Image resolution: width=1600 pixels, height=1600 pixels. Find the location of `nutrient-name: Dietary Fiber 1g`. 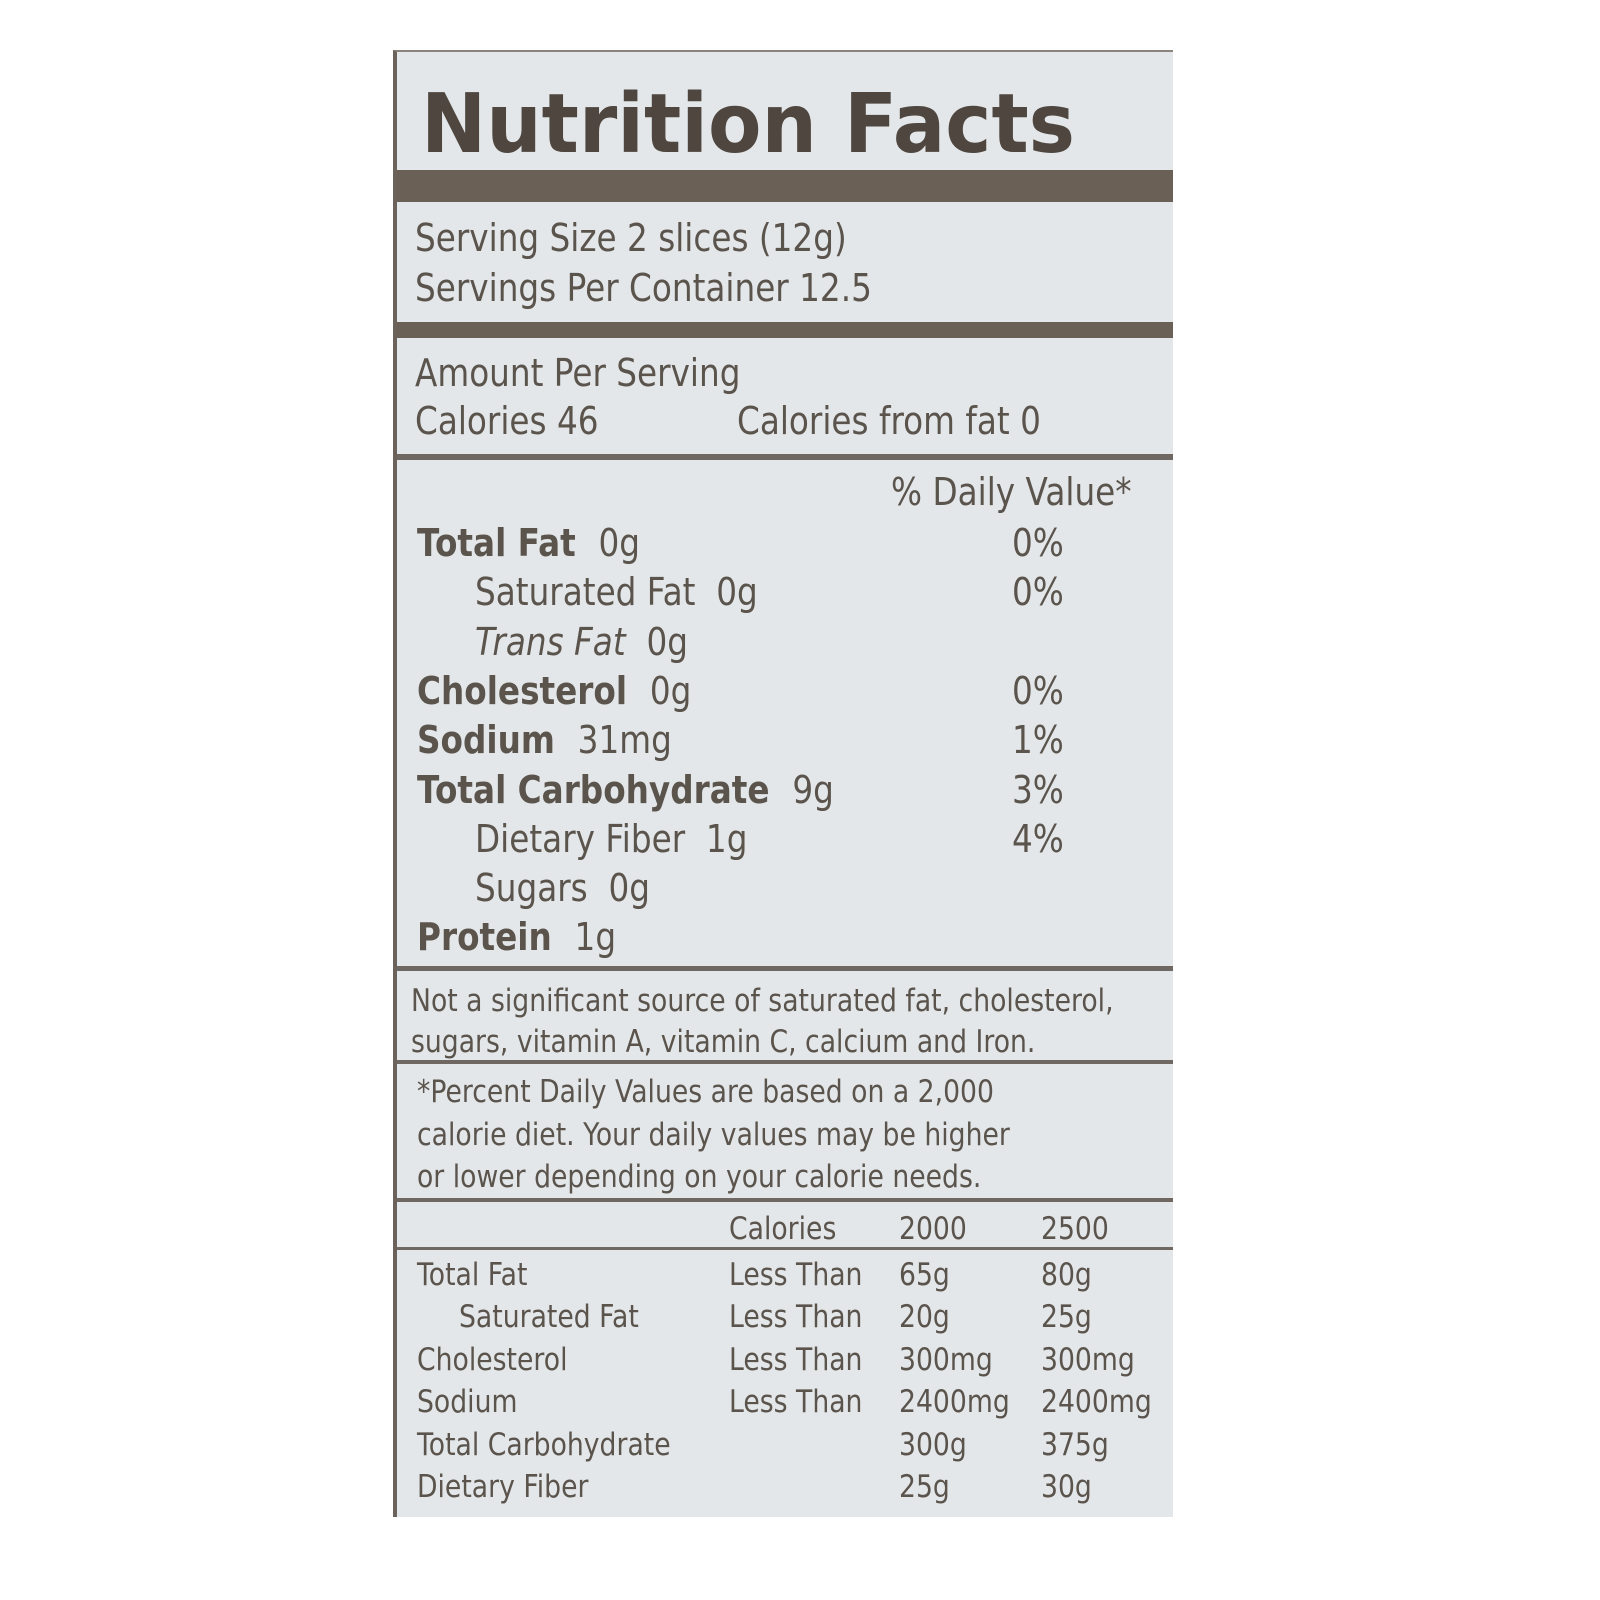

nutrient-name: Dietary Fiber 1g is located at coordinates (611, 839).